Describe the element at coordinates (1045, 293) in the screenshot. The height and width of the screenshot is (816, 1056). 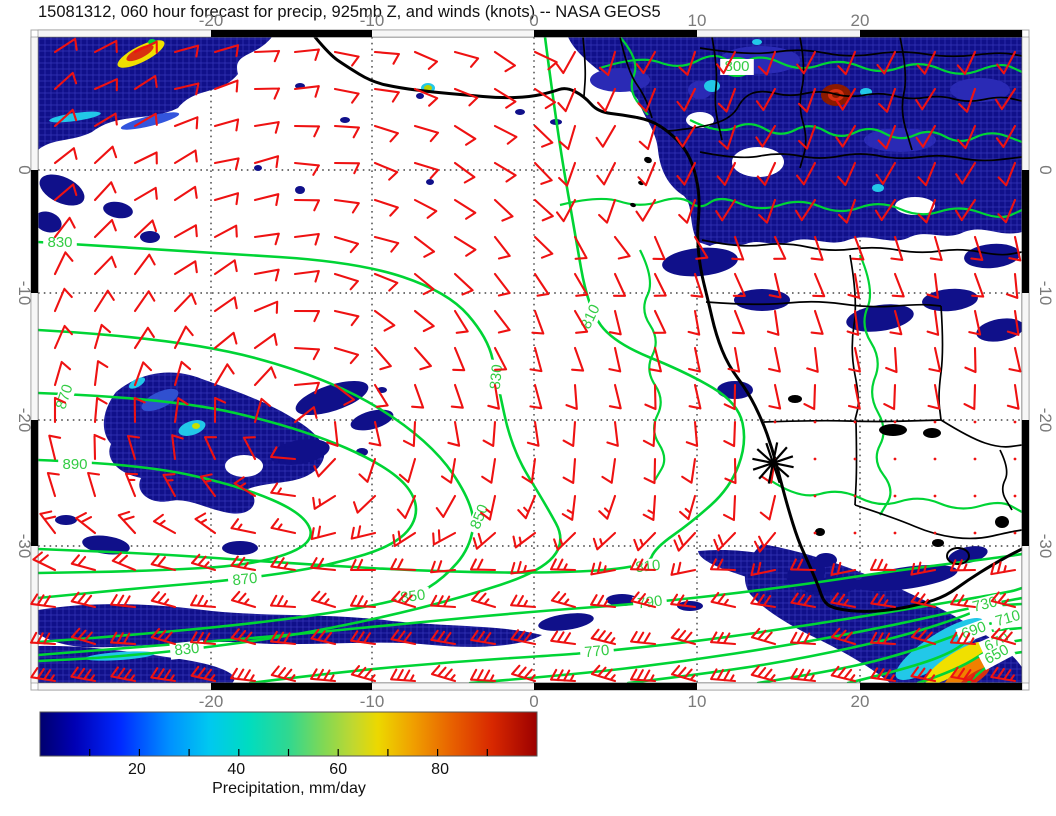
I see `axis-label-right: -10` at that location.